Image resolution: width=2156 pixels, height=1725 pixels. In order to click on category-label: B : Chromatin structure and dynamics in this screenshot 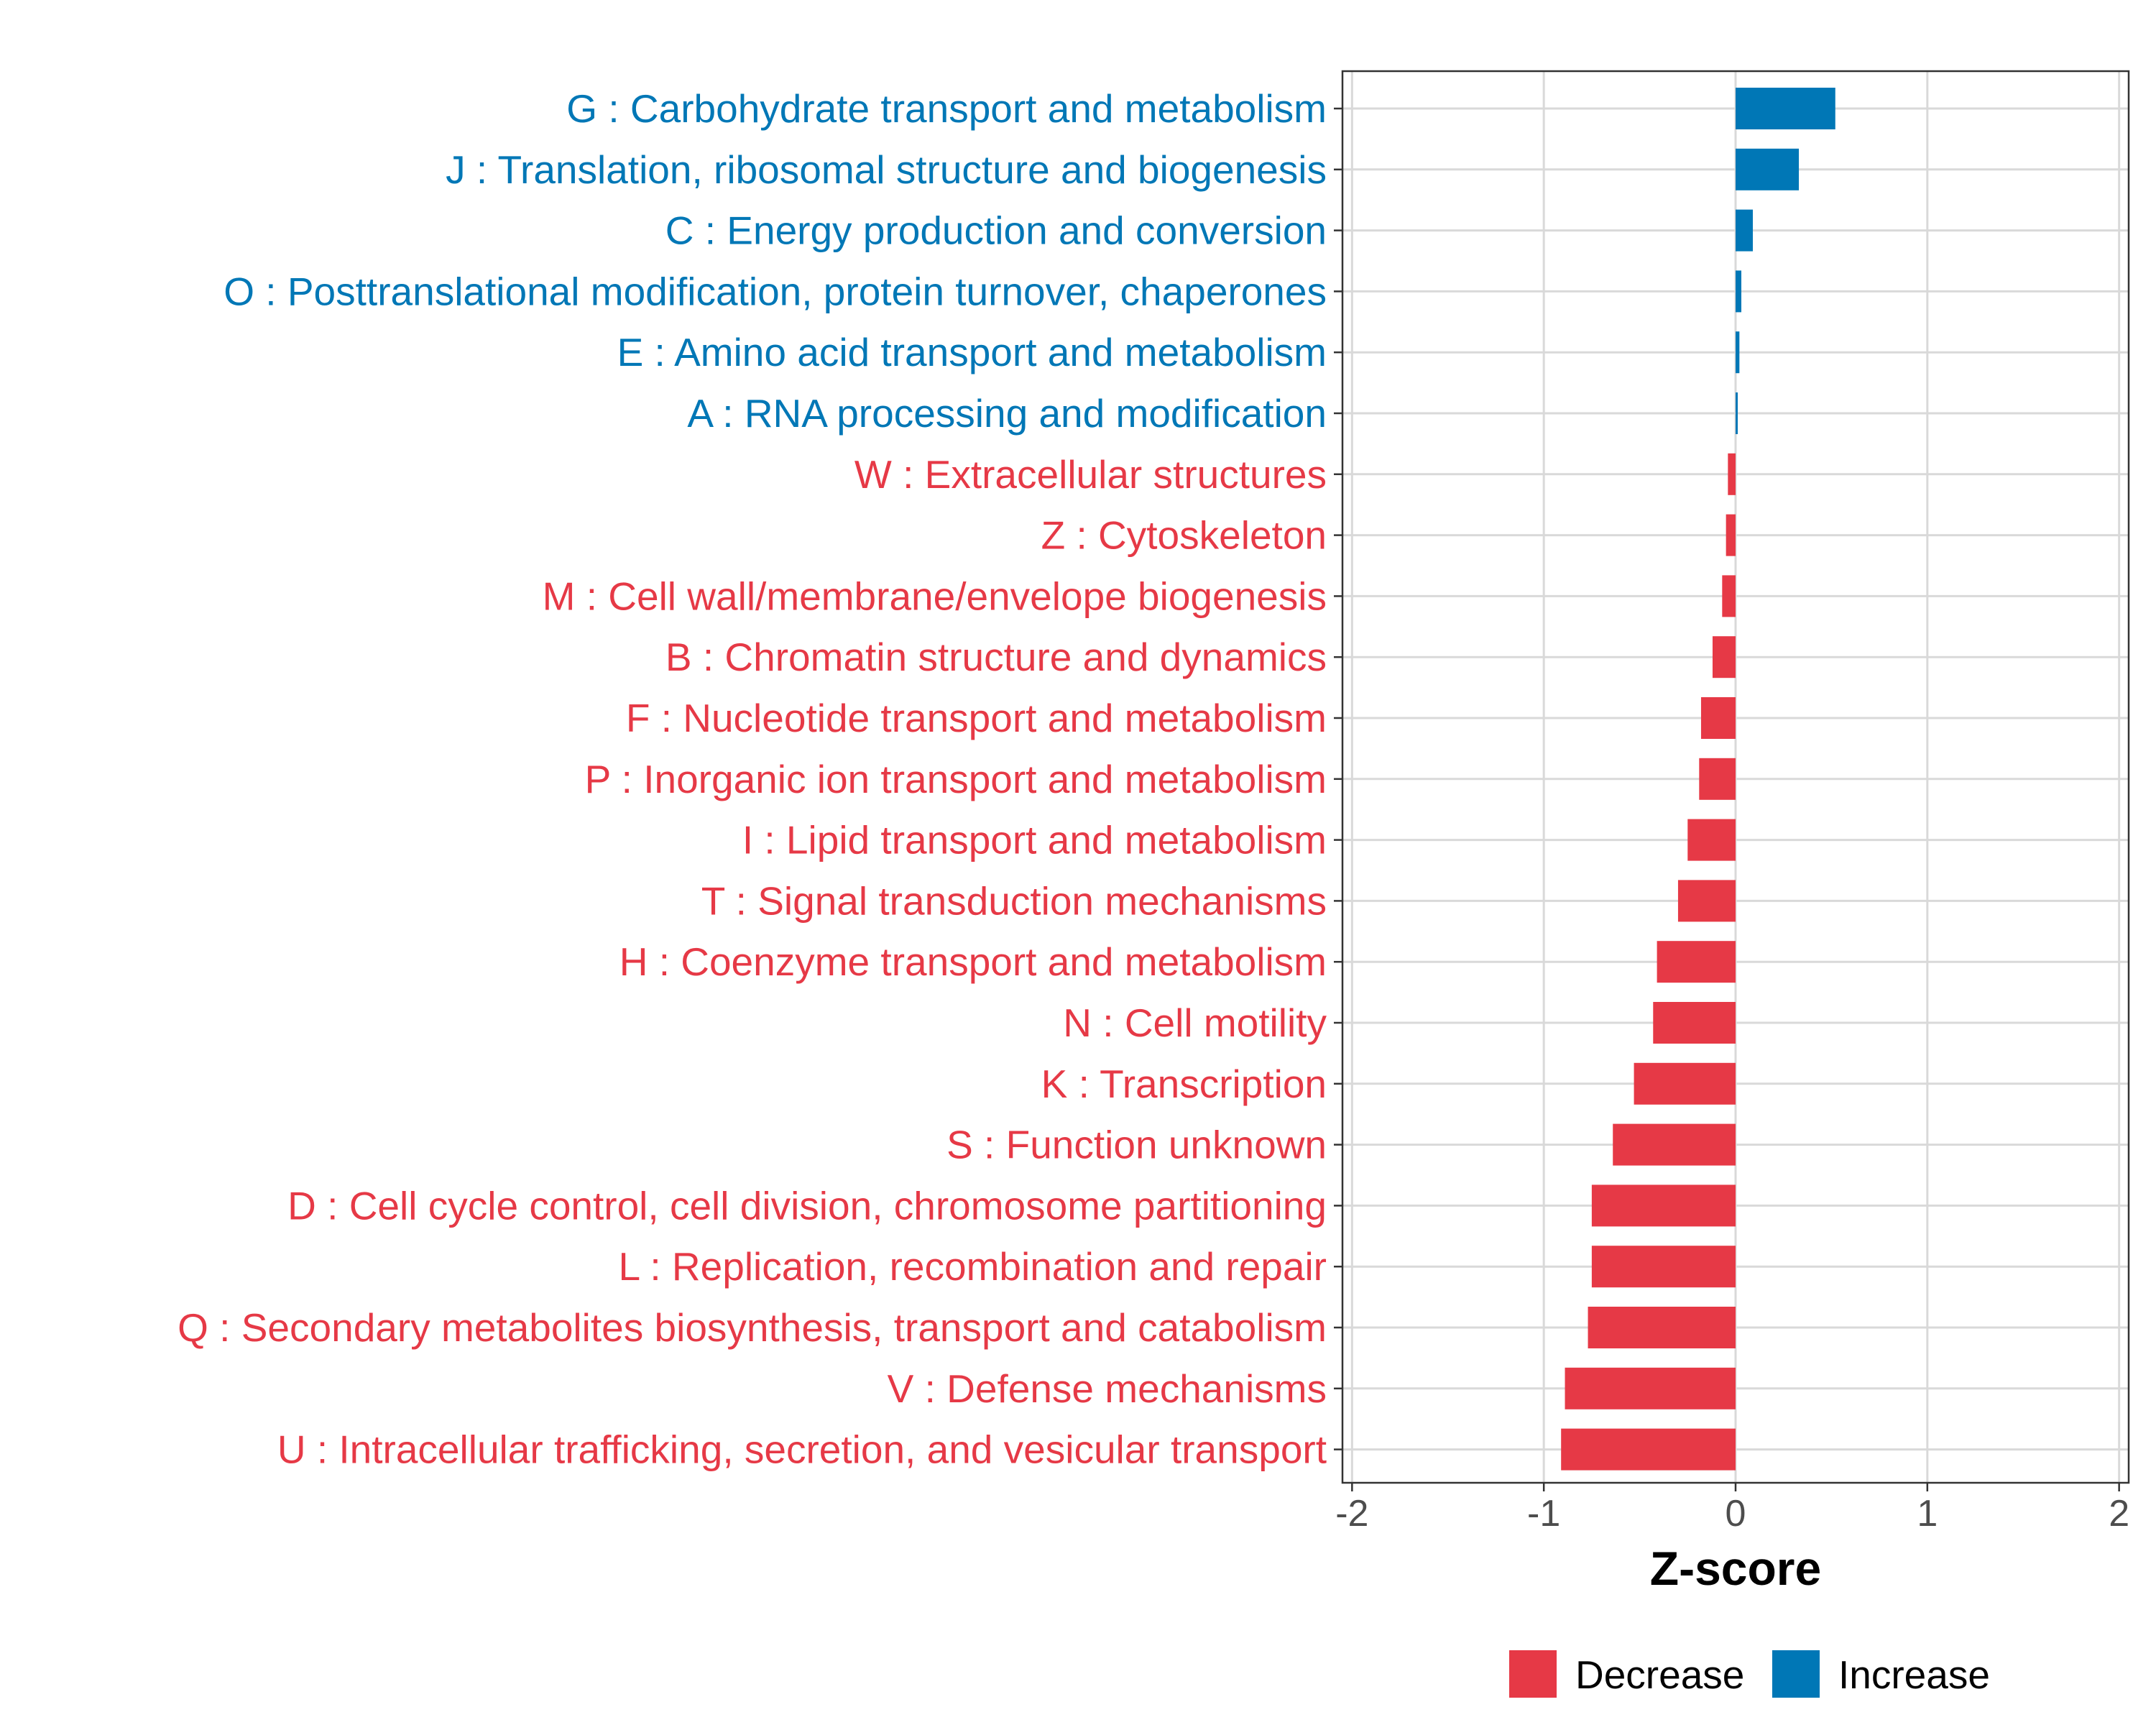, I will do `click(996, 657)`.